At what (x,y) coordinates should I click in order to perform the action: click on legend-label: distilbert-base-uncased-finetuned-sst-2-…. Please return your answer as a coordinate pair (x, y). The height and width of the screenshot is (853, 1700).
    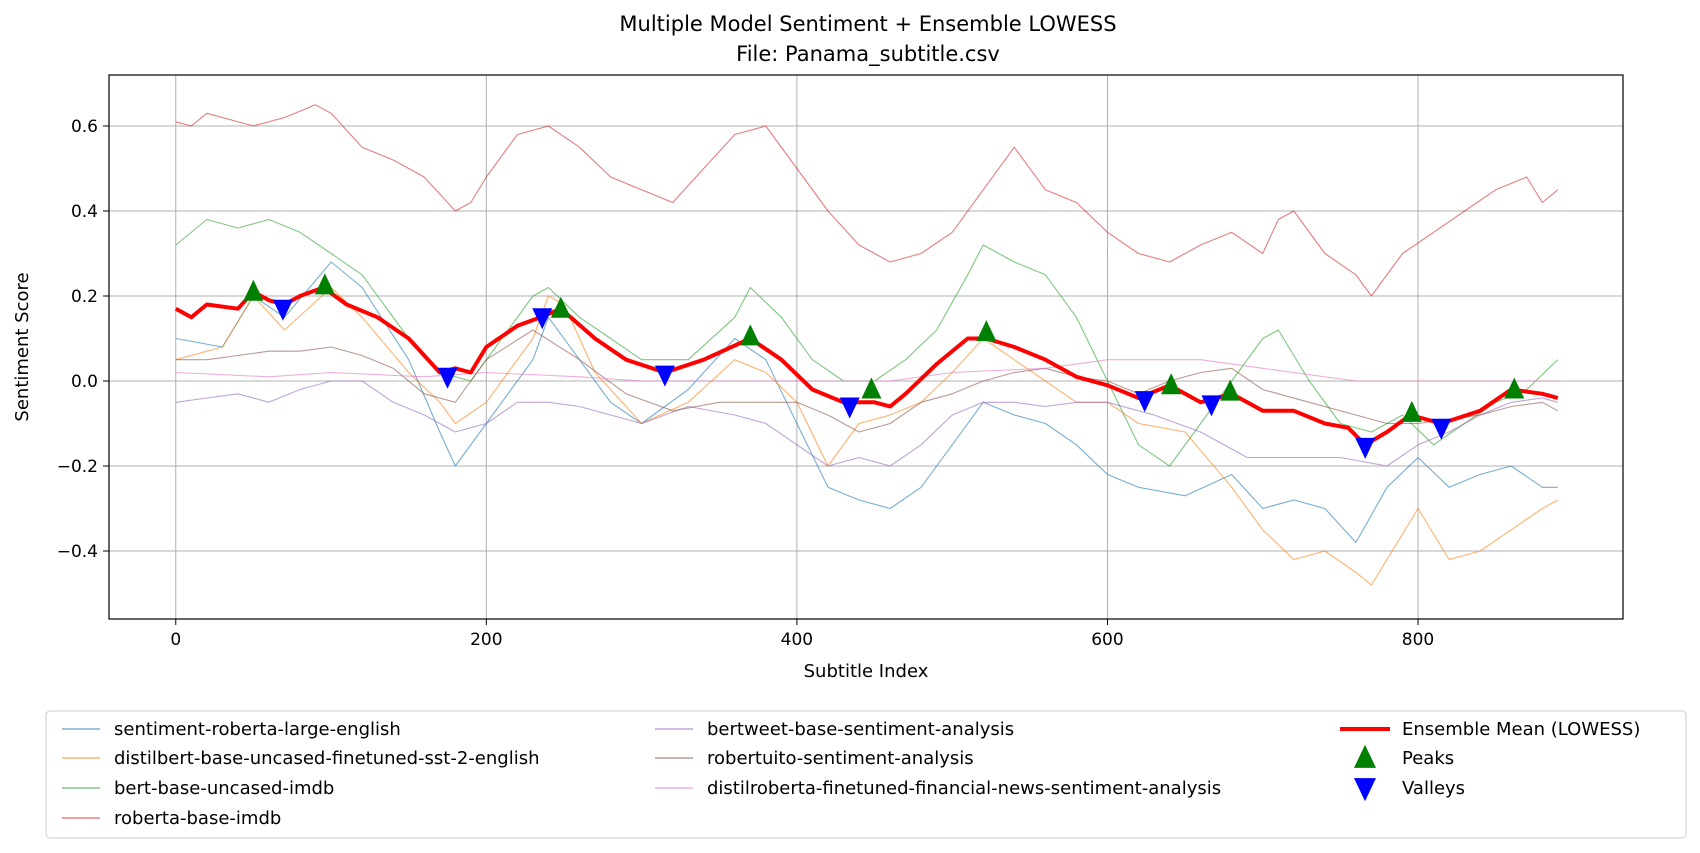
    Looking at the image, I should click on (326, 758).